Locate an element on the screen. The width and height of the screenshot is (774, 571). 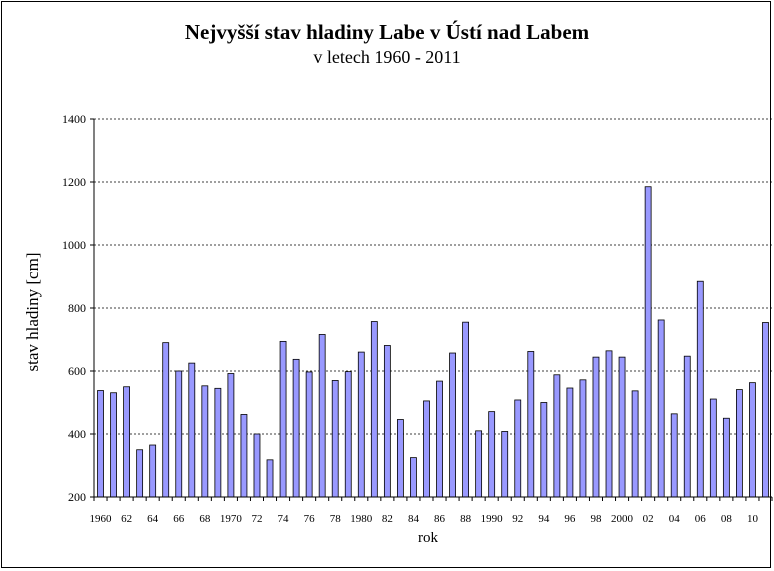
bar-1984 is located at coordinates (413, 477).